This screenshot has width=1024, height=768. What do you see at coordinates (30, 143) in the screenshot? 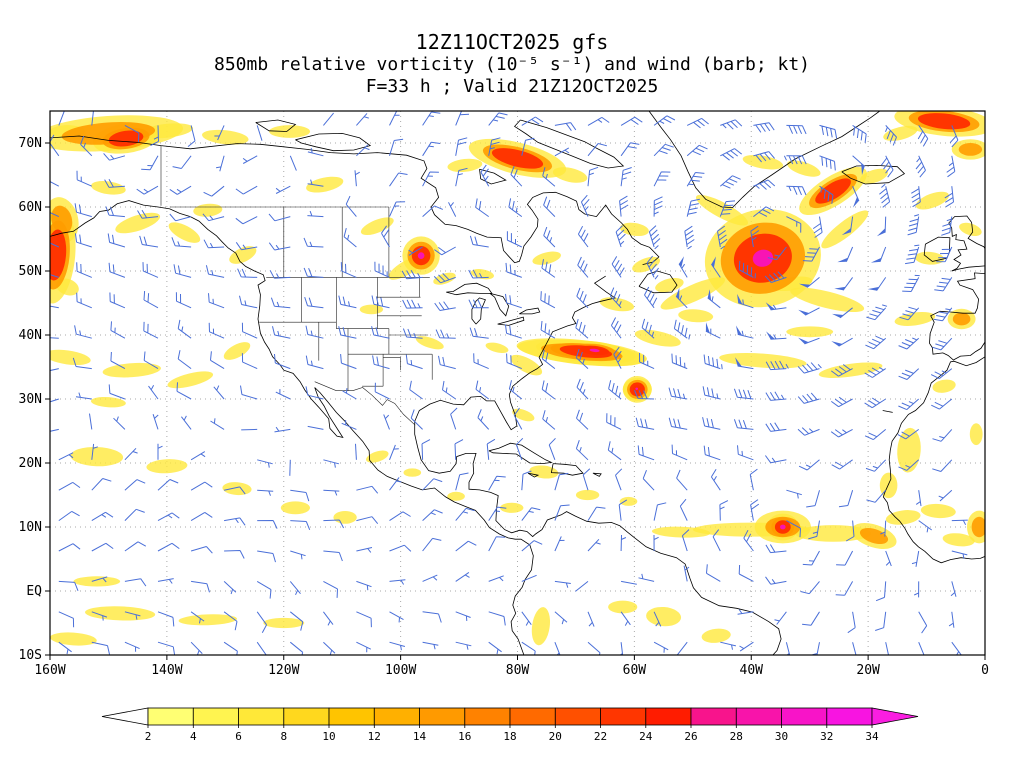
I see `y-tick-label: 70N` at bounding box center [30, 143].